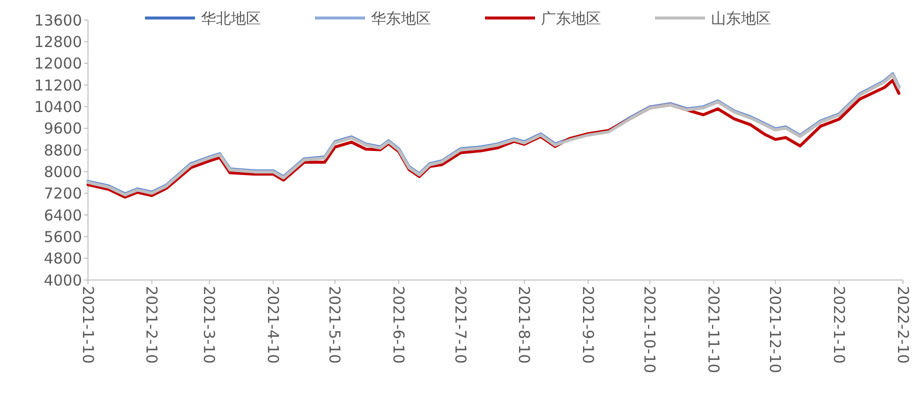  Describe the element at coordinates (209, 325) in the screenshot. I see `x-tick-label: 2021-3-10` at that location.